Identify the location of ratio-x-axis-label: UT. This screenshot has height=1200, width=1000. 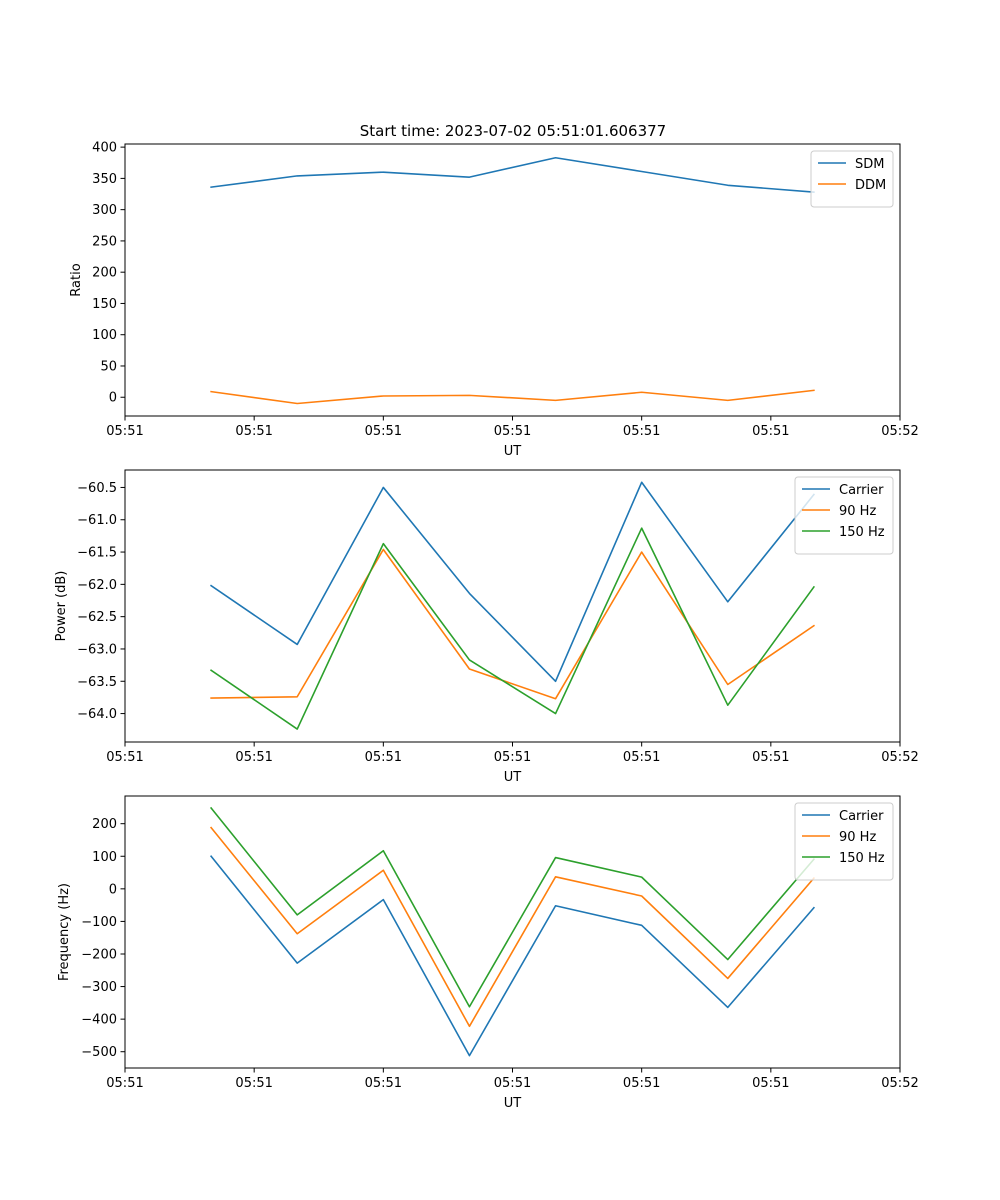
(513, 451).